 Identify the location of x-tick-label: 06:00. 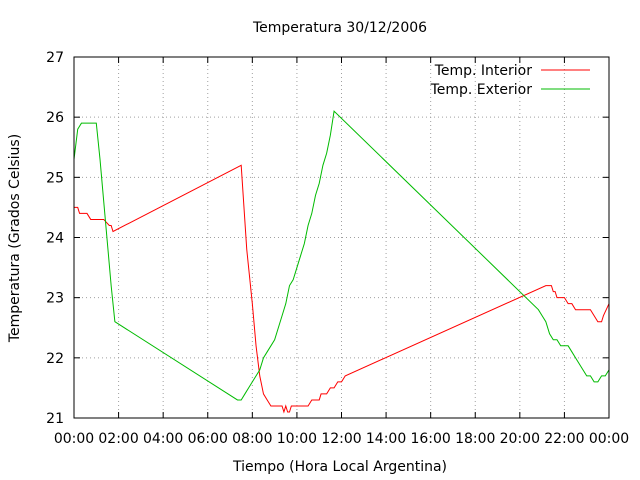
(208, 439).